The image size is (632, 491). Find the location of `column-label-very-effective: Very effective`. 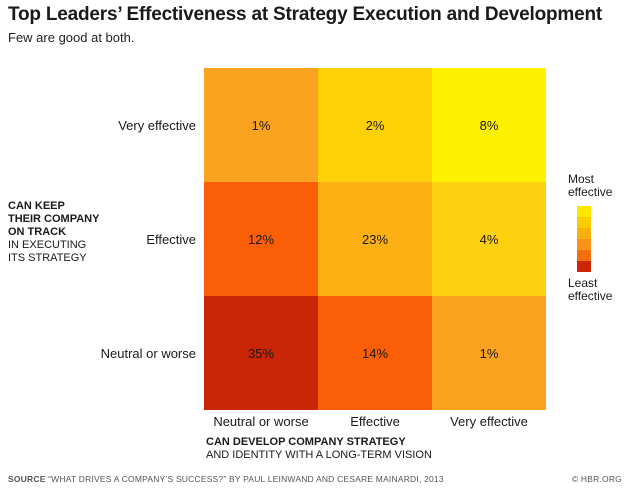

column-label-very-effective: Very effective is located at coordinates (489, 421).